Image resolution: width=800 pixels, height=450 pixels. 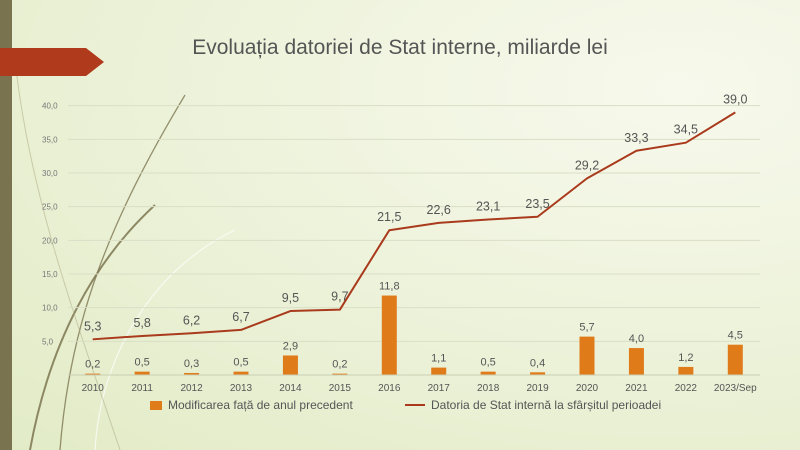 What do you see at coordinates (735, 336) in the screenshot?
I see `bar-data-label: 4,5` at bounding box center [735, 336].